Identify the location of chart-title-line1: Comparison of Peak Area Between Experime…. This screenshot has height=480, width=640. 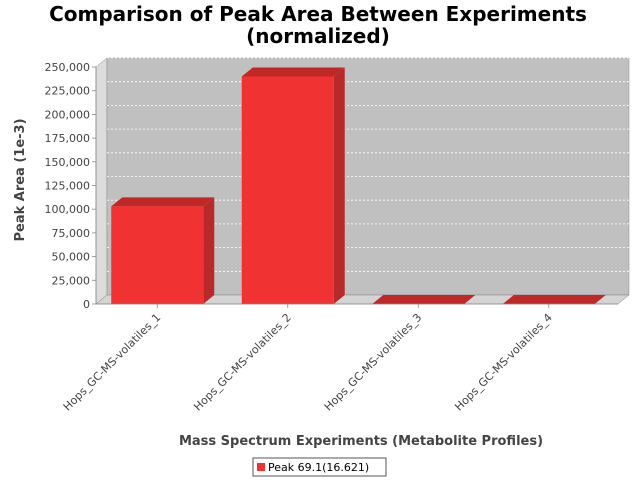
(318, 14).